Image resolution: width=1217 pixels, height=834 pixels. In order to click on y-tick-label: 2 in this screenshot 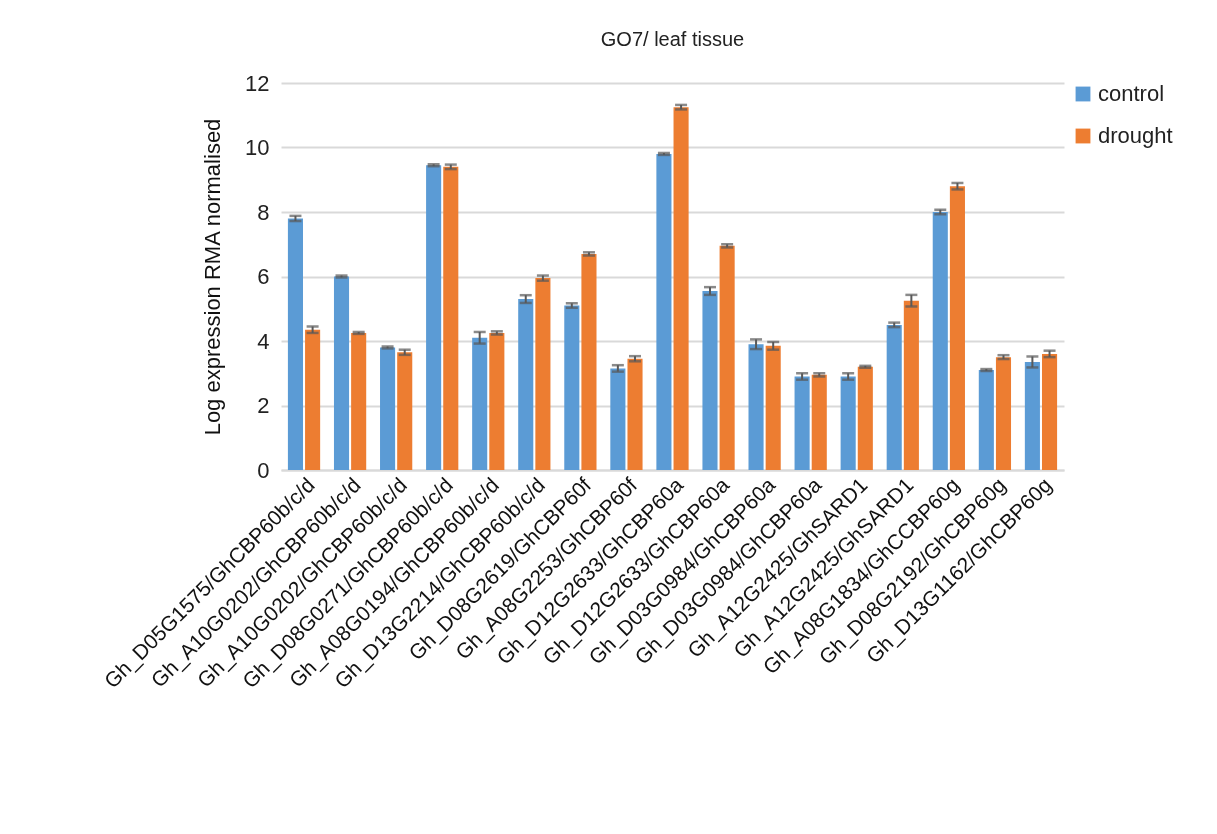, I will do `click(263, 405)`.